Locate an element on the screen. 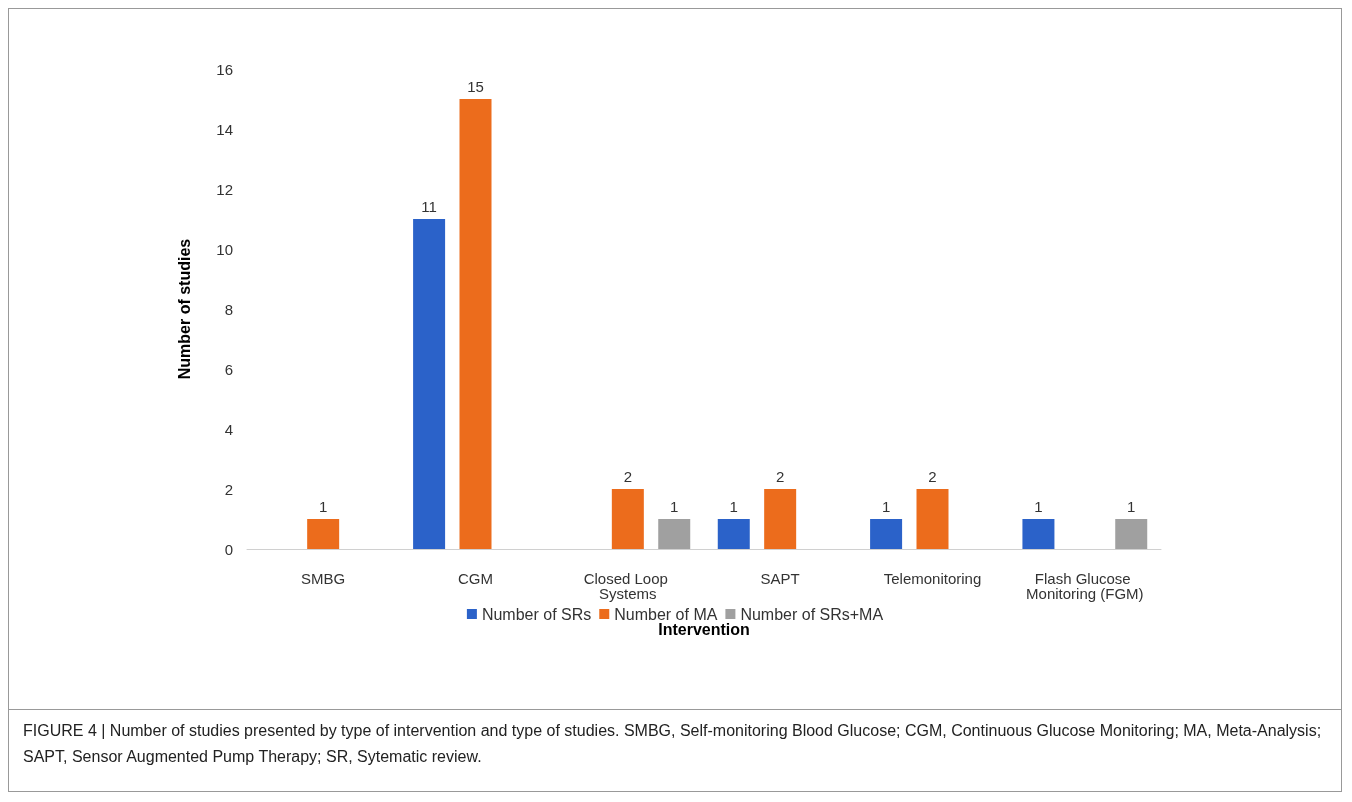 The width and height of the screenshot is (1352, 802). y-tick-label: 12 is located at coordinates (224, 189).